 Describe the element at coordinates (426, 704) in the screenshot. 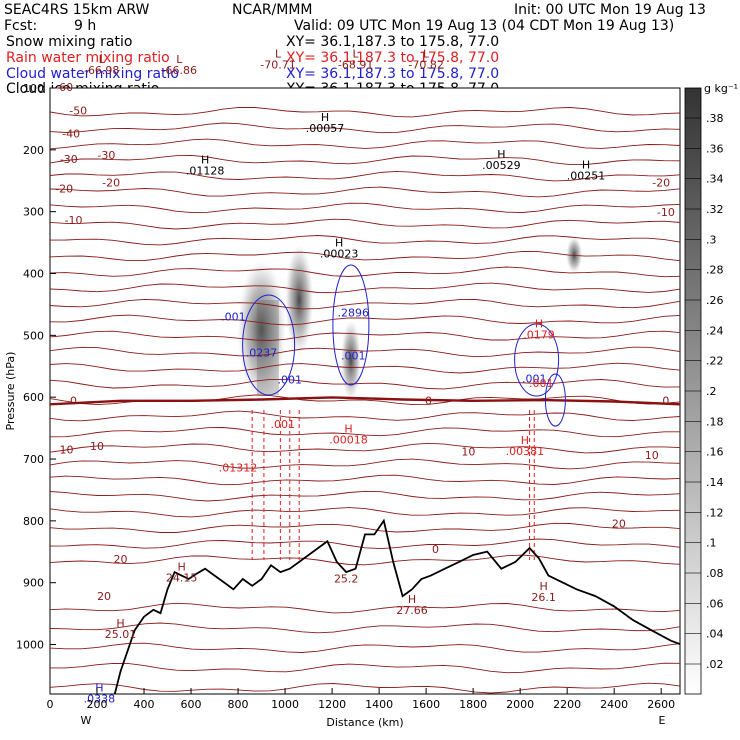

I see `x-tick-label-1600: 1600` at that location.